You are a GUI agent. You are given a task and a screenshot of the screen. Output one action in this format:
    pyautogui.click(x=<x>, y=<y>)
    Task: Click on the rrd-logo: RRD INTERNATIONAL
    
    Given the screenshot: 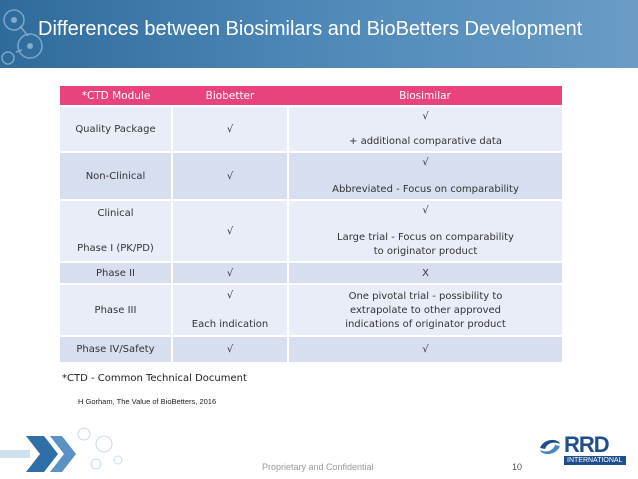 What is the action you would take?
    pyautogui.click(x=585, y=452)
    